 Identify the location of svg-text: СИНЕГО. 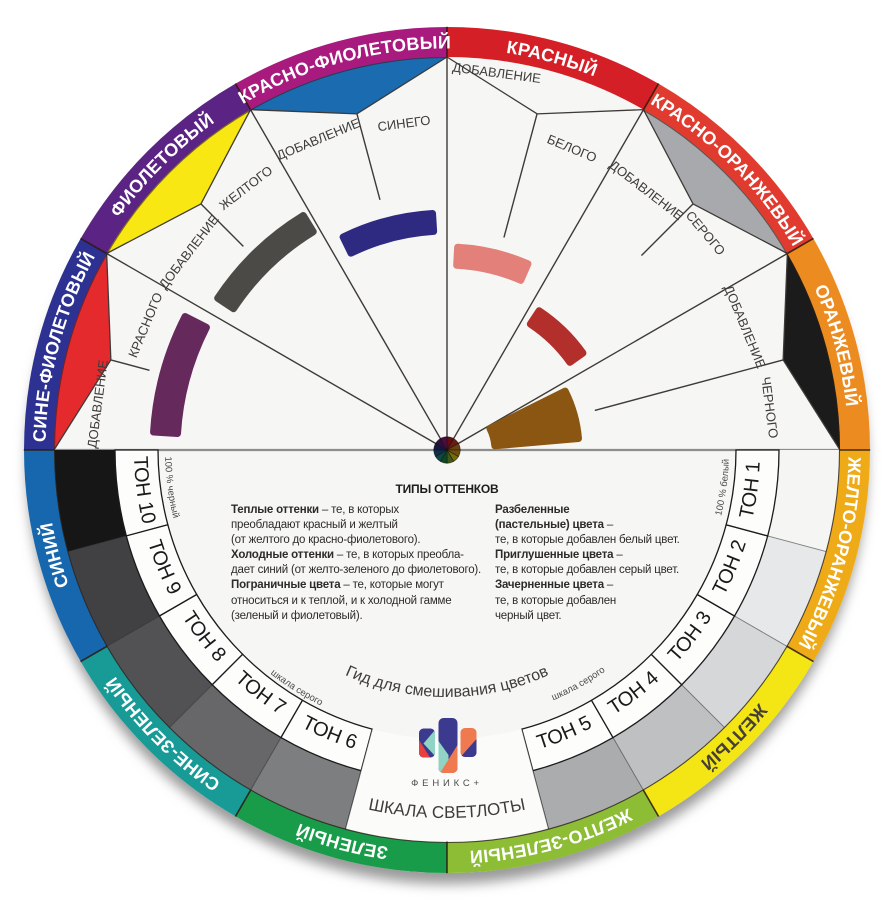
(404, 123).